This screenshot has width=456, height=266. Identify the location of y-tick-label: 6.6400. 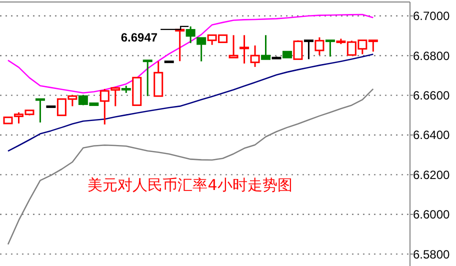
(431, 135).